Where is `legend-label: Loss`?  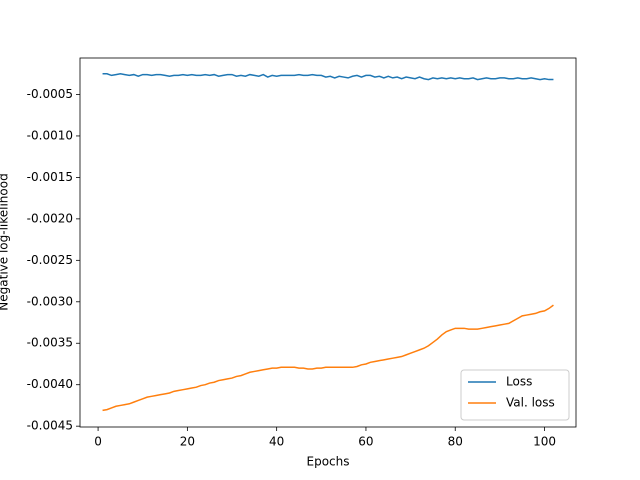 legend-label: Loss is located at coordinates (519, 382).